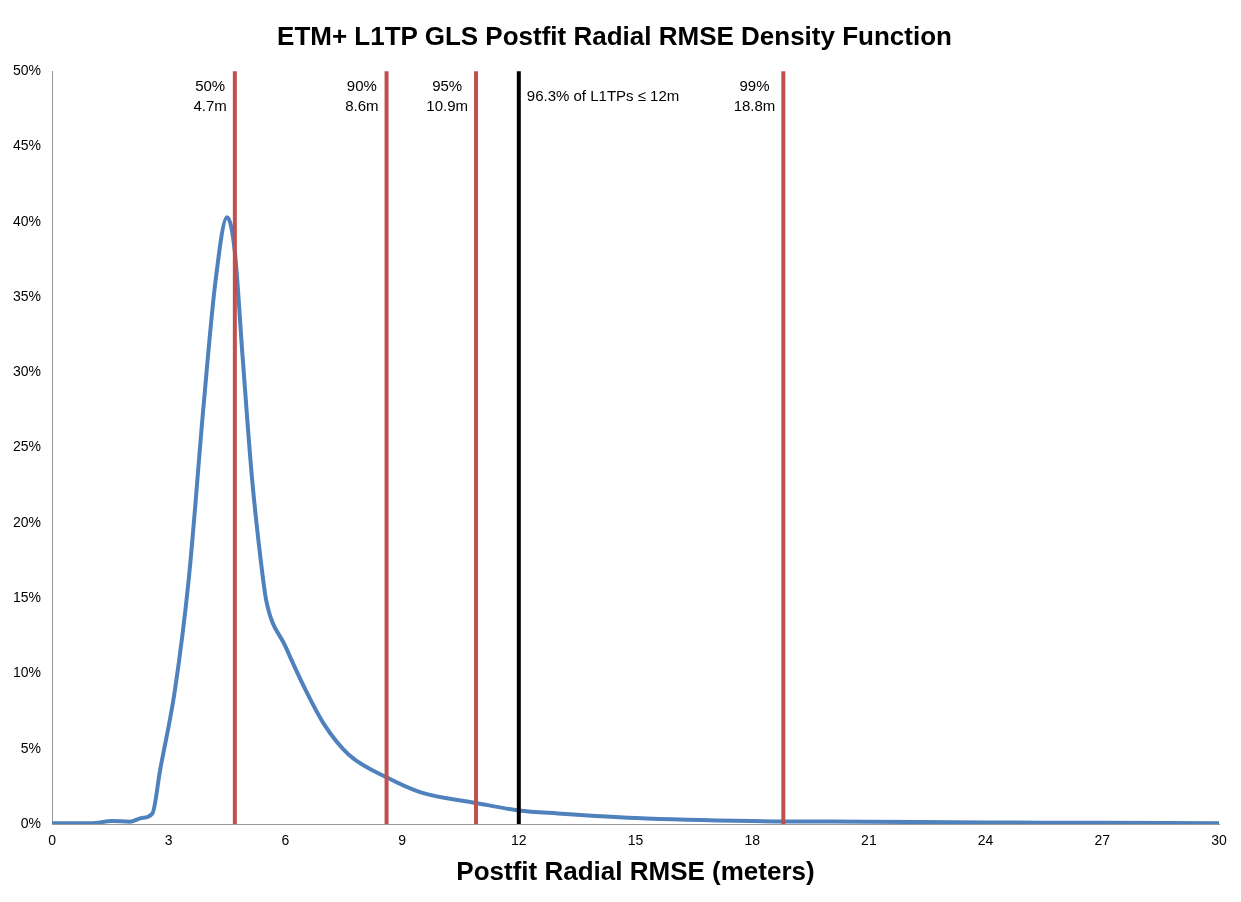  Describe the element at coordinates (285, 840) in the screenshot. I see `x-tick-label: 6` at that location.